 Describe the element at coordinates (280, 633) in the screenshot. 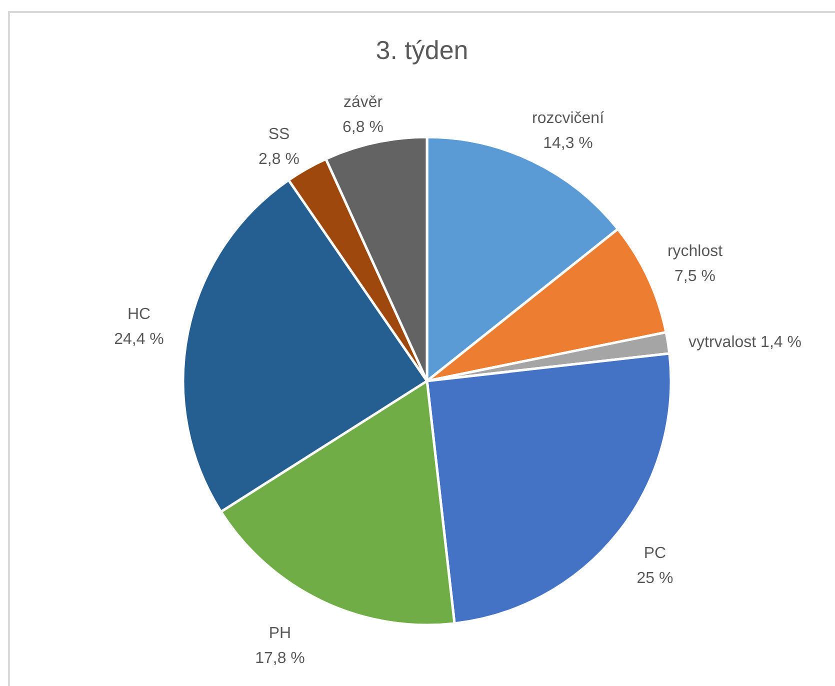

I see `slice-label: PH` at that location.